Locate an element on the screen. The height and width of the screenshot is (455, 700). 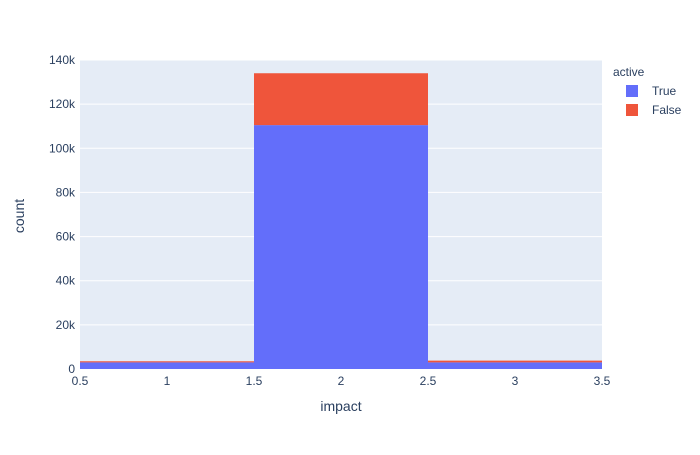
x-tick-label: 1 is located at coordinates (167, 381).